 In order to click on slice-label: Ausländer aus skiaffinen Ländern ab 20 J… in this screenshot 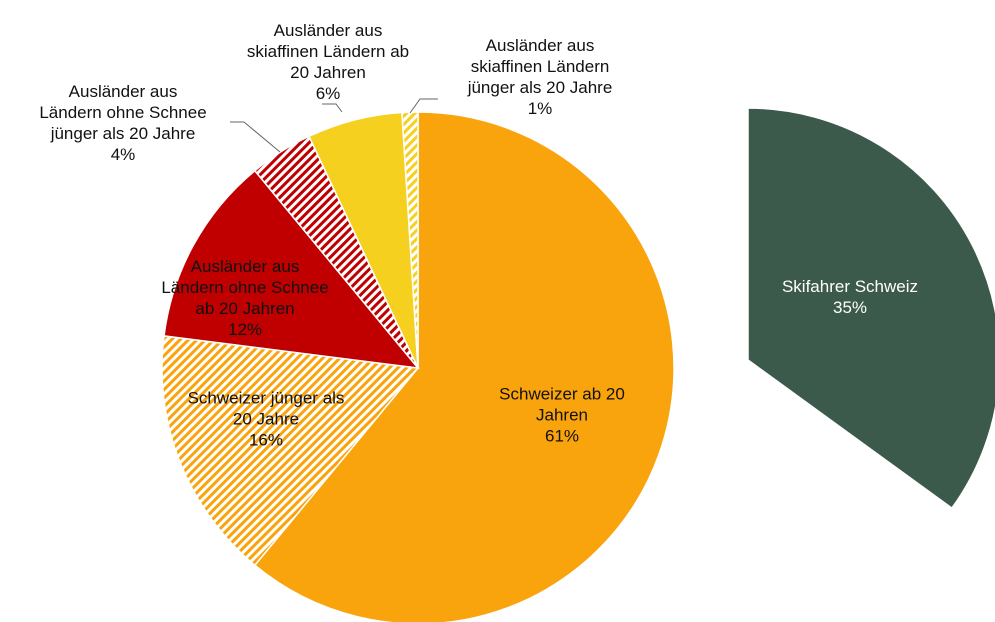, I will do `click(328, 62)`.